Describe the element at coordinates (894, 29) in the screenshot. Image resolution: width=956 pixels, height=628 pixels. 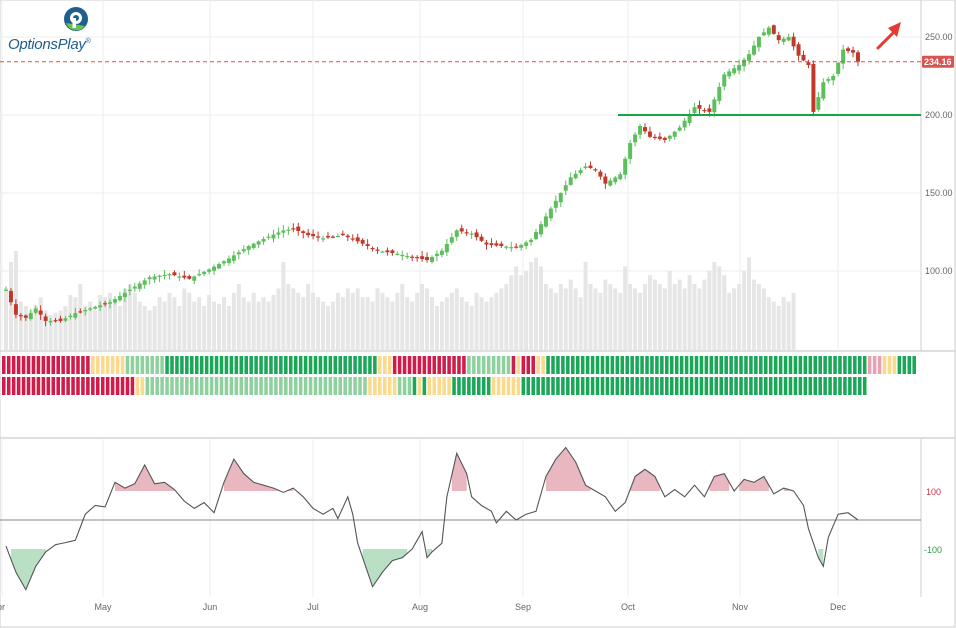
I see `trend-arrow-head` at that location.